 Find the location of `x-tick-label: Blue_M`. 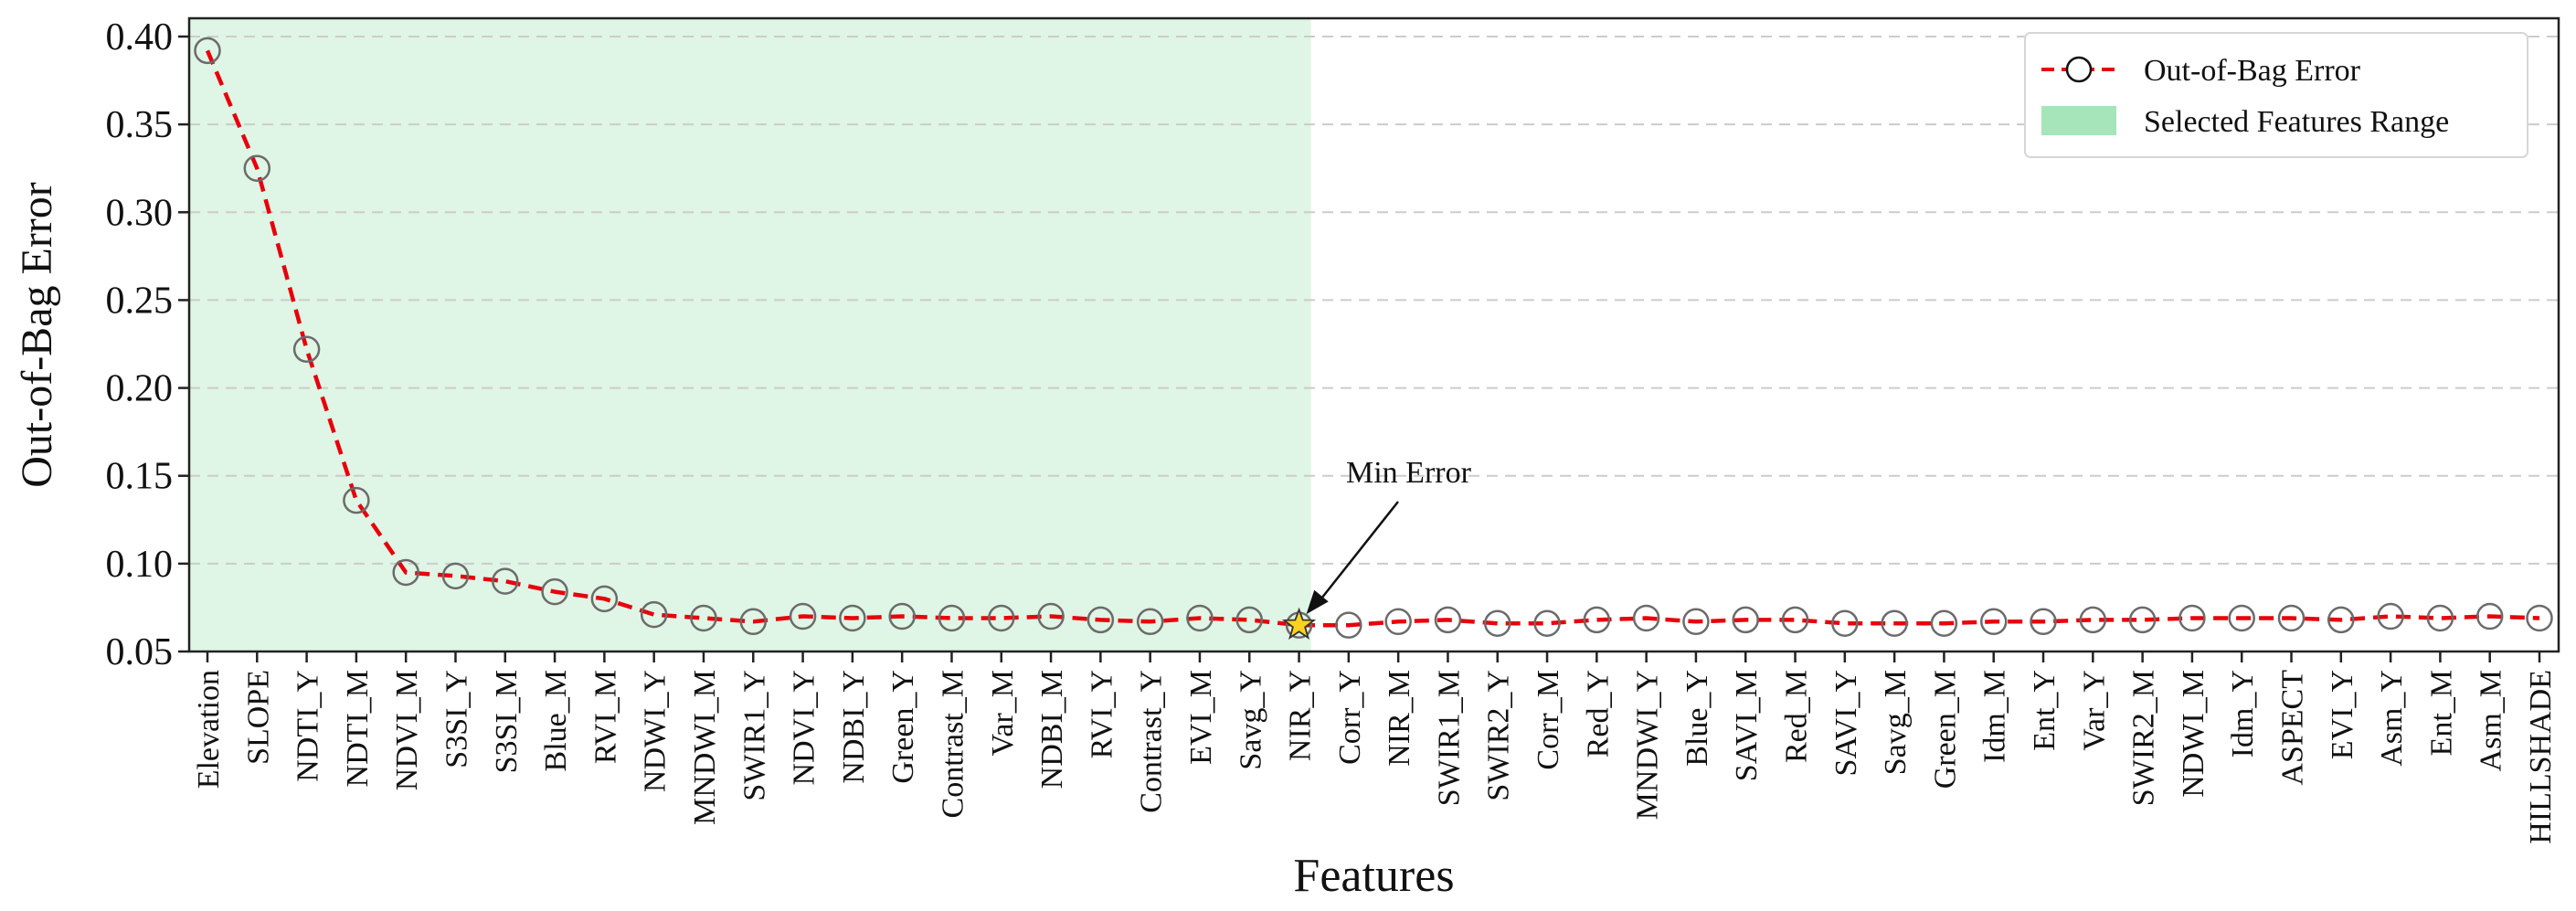

x-tick-label: Blue_M is located at coordinates (556, 721).